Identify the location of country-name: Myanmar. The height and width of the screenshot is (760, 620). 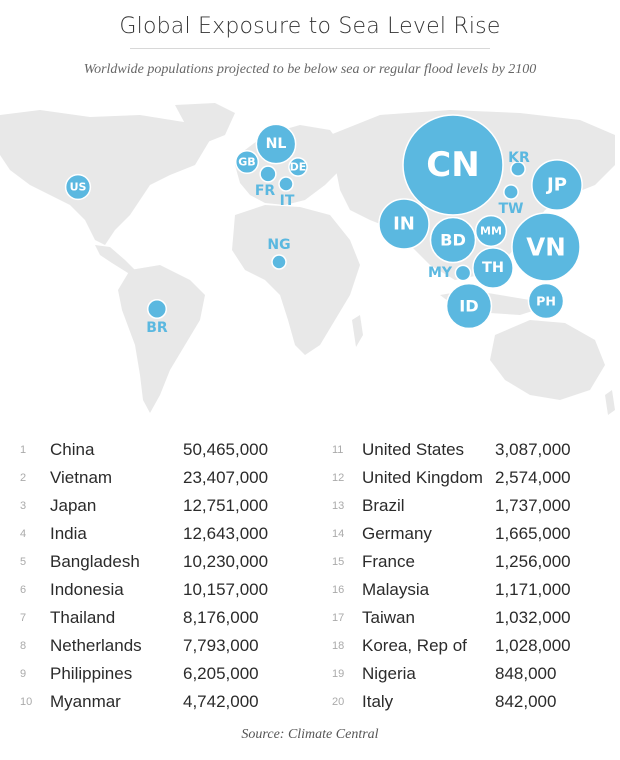
(85, 701).